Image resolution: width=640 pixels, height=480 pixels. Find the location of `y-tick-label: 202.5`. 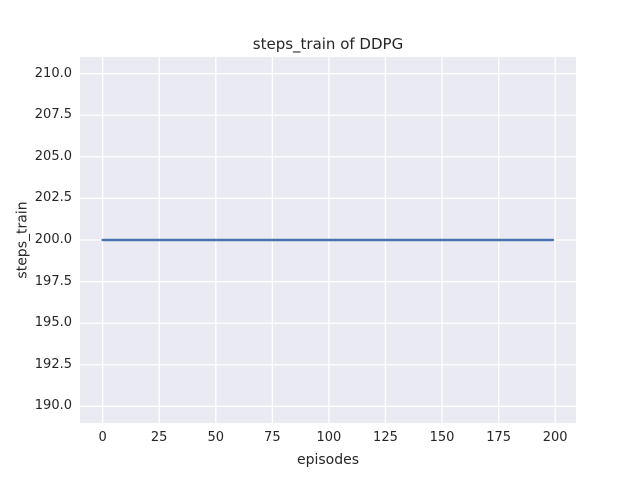

y-tick-label: 202.5 is located at coordinates (53, 198).